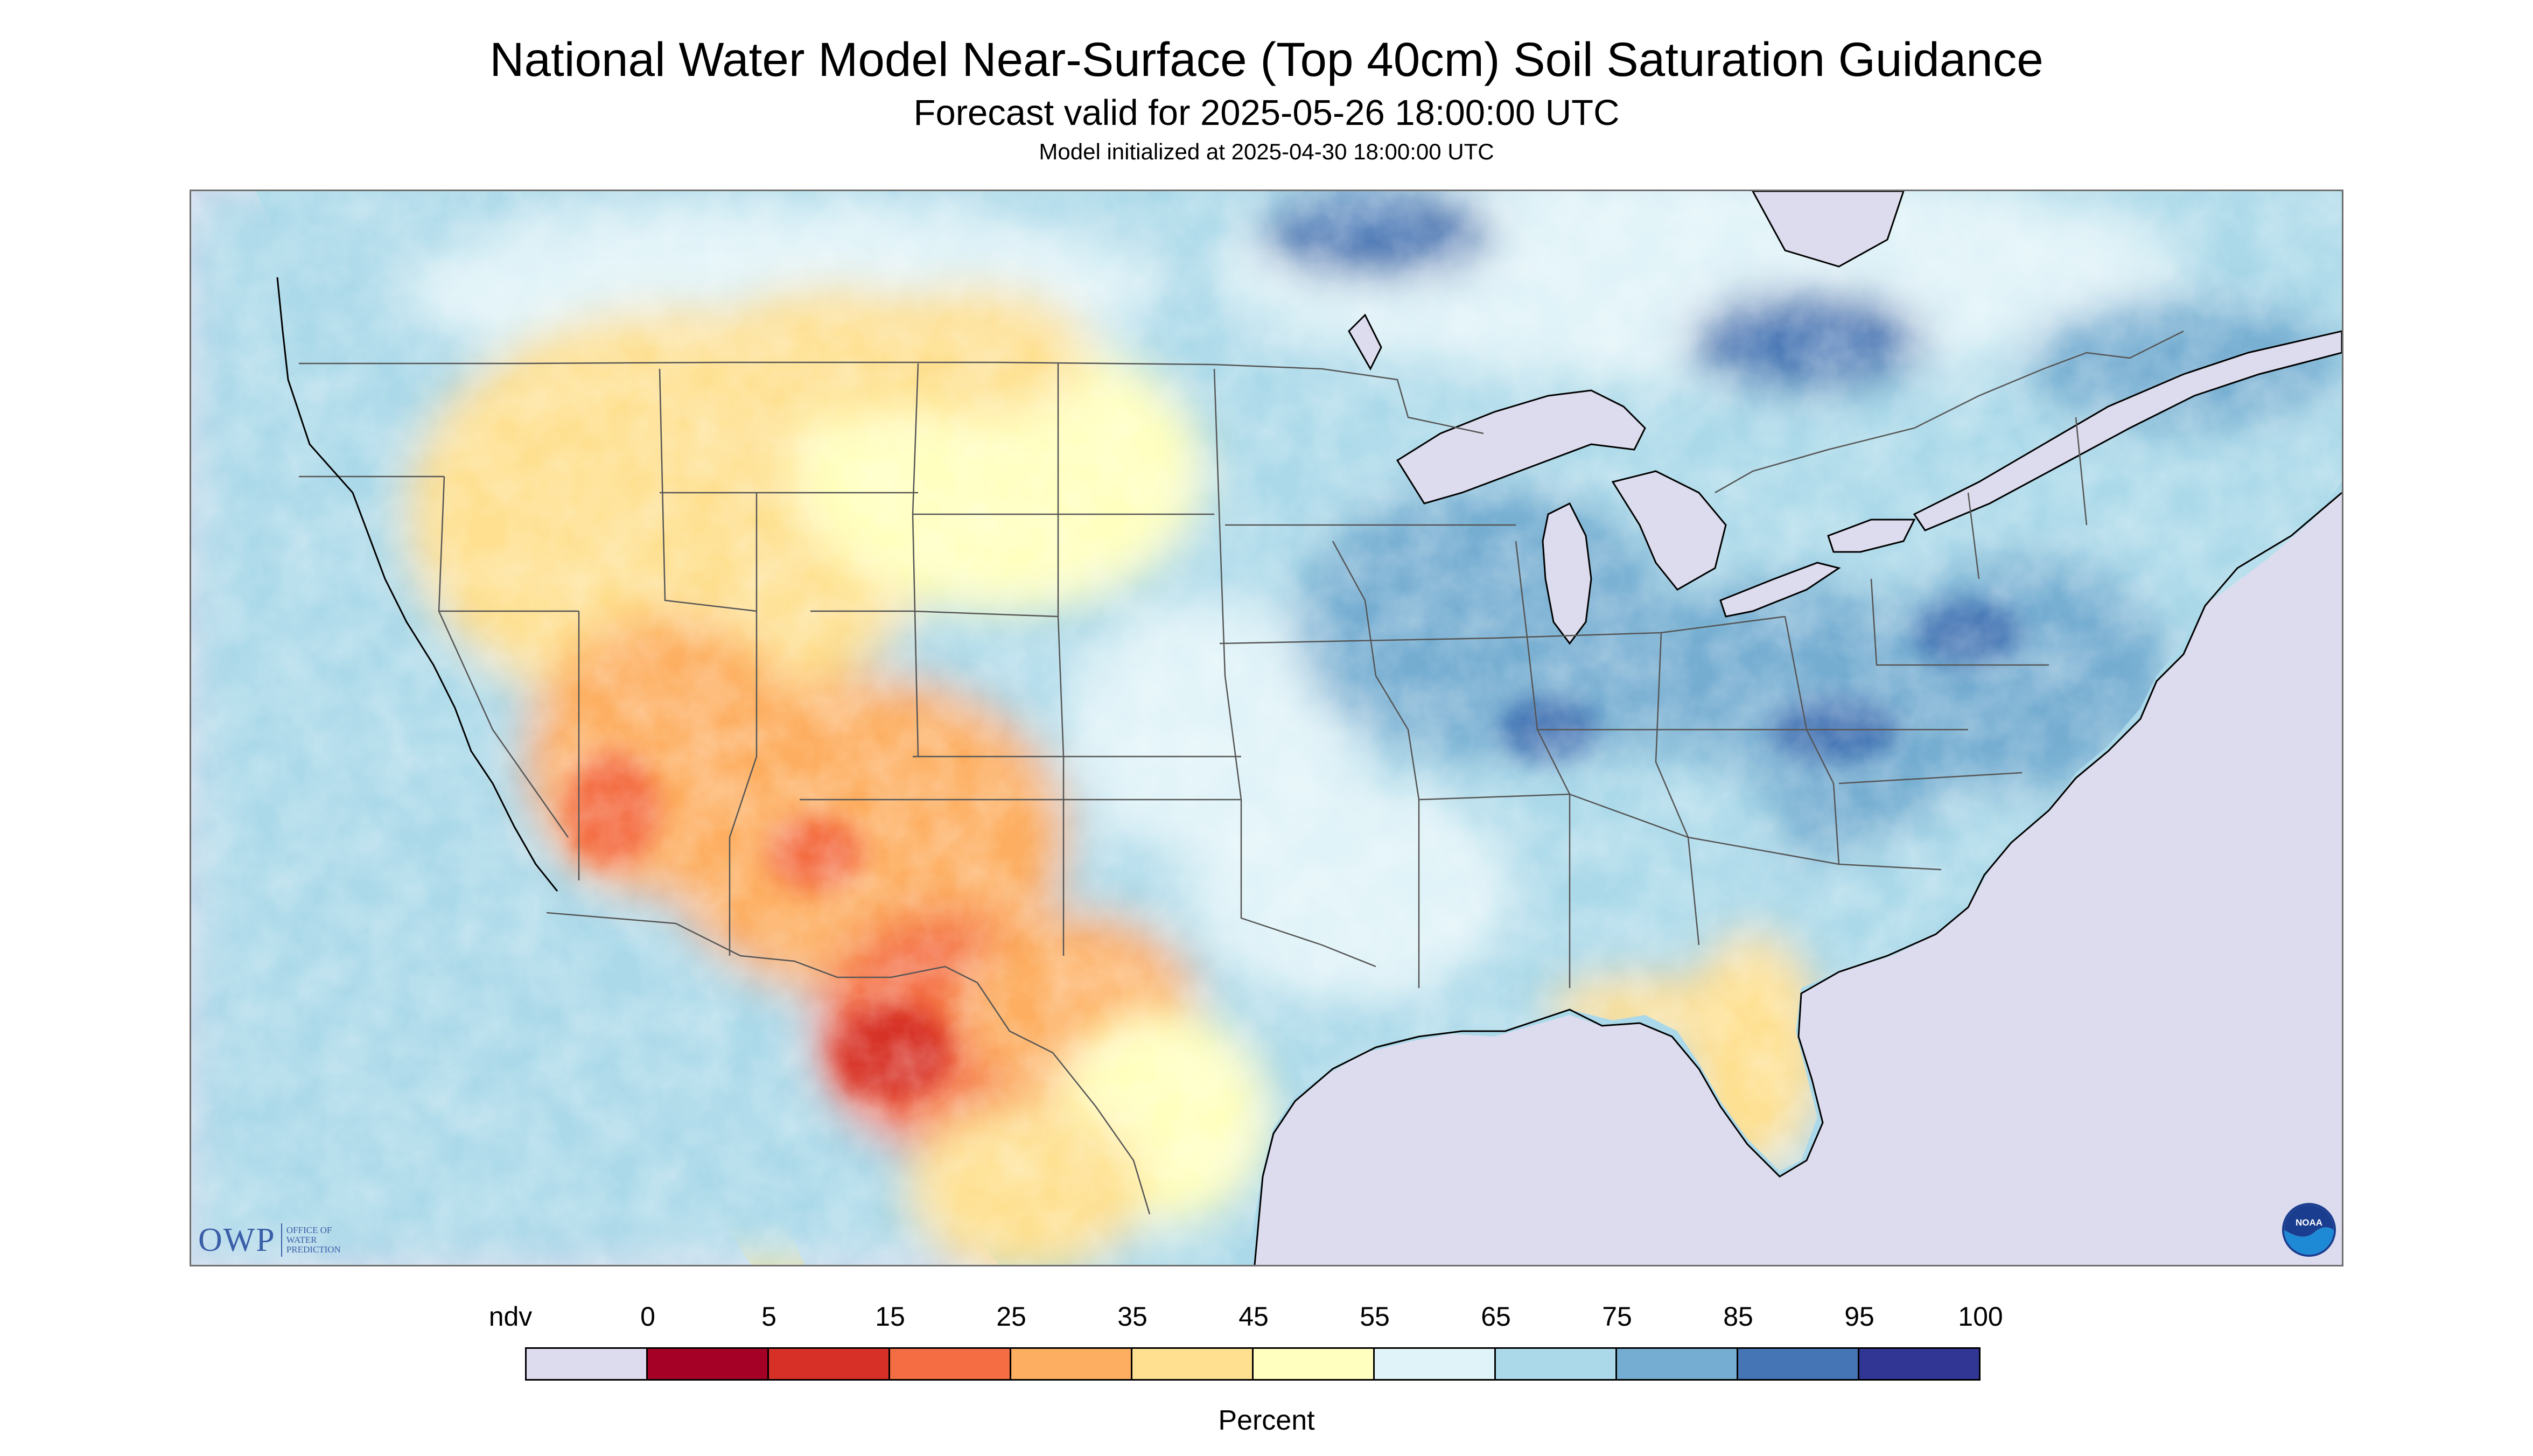  What do you see at coordinates (314, 1249) in the screenshot?
I see `owp-logo-line3: PREDICTION` at bounding box center [314, 1249].